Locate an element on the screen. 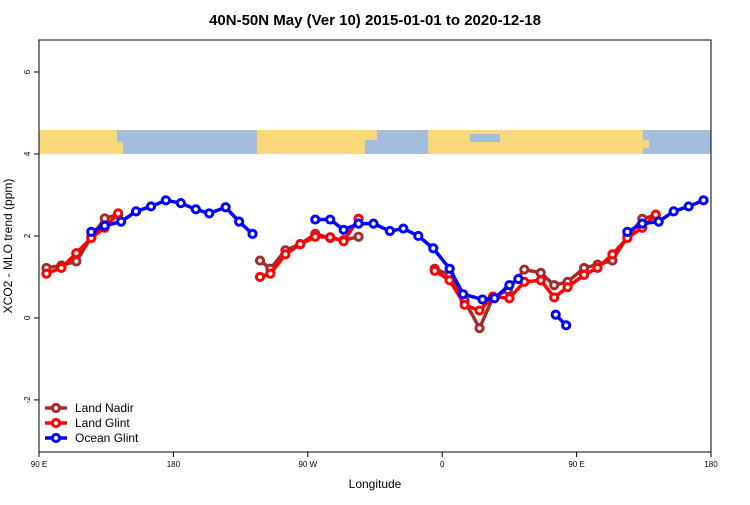 The width and height of the screenshot is (750, 505). land-islands is located at coordinates (120, 148).